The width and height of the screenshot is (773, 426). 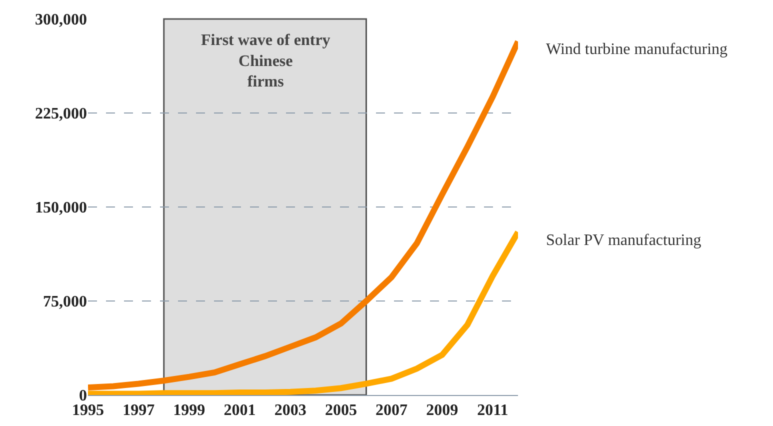 I want to click on y-tick-label: 0, so click(x=83, y=396).